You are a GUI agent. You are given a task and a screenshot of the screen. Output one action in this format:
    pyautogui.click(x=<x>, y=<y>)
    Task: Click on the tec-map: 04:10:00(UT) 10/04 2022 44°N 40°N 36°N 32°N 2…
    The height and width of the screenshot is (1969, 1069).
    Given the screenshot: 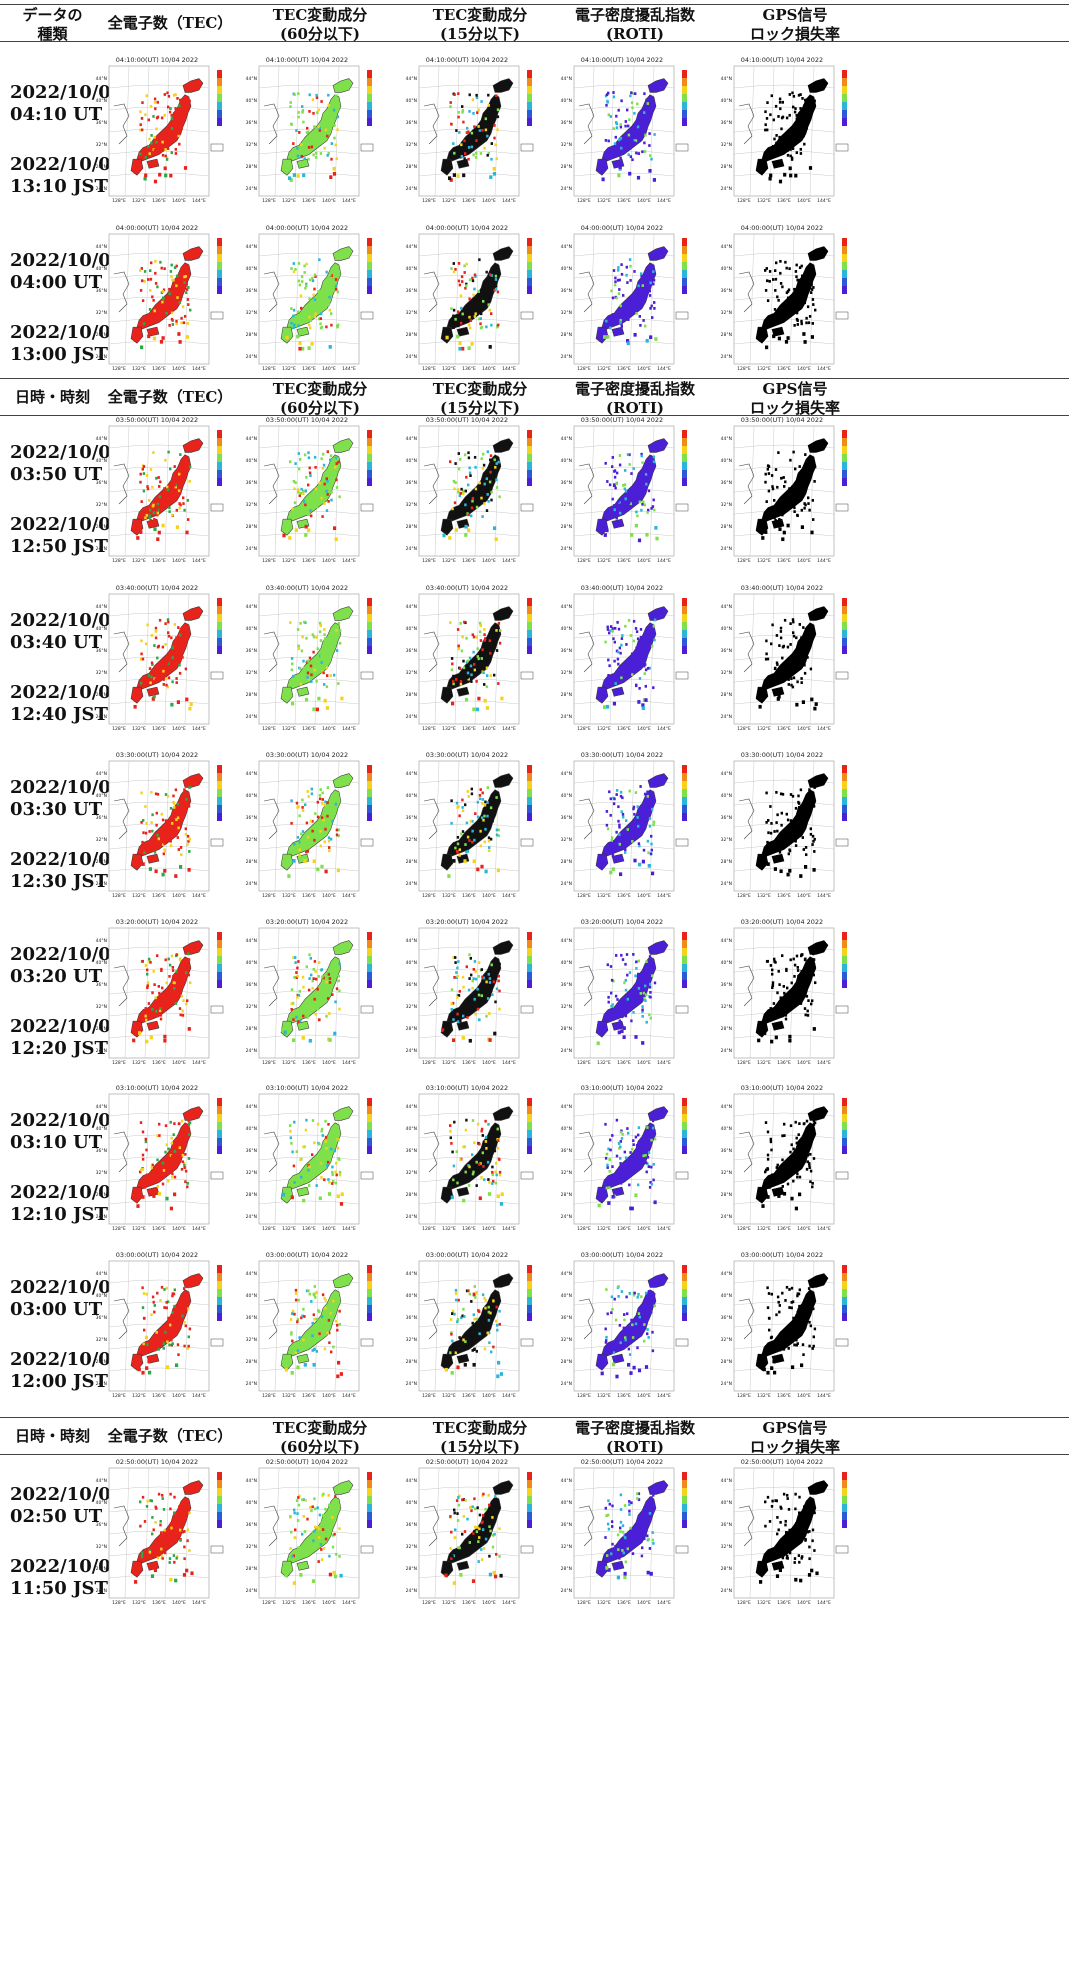 What is the action you would take?
    pyautogui.click(x=160, y=130)
    